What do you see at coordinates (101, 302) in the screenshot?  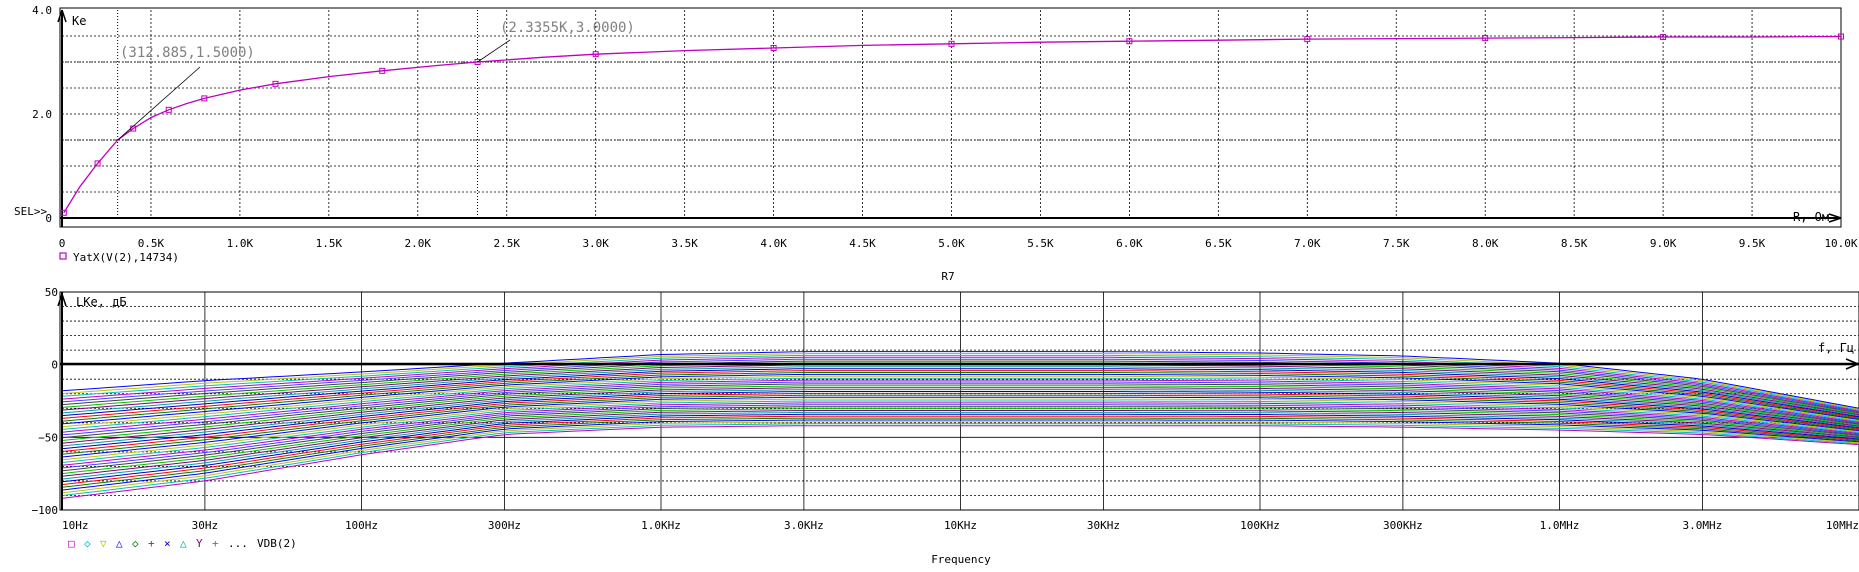 I see `bottom-y-label: LKe, дБ` at bounding box center [101, 302].